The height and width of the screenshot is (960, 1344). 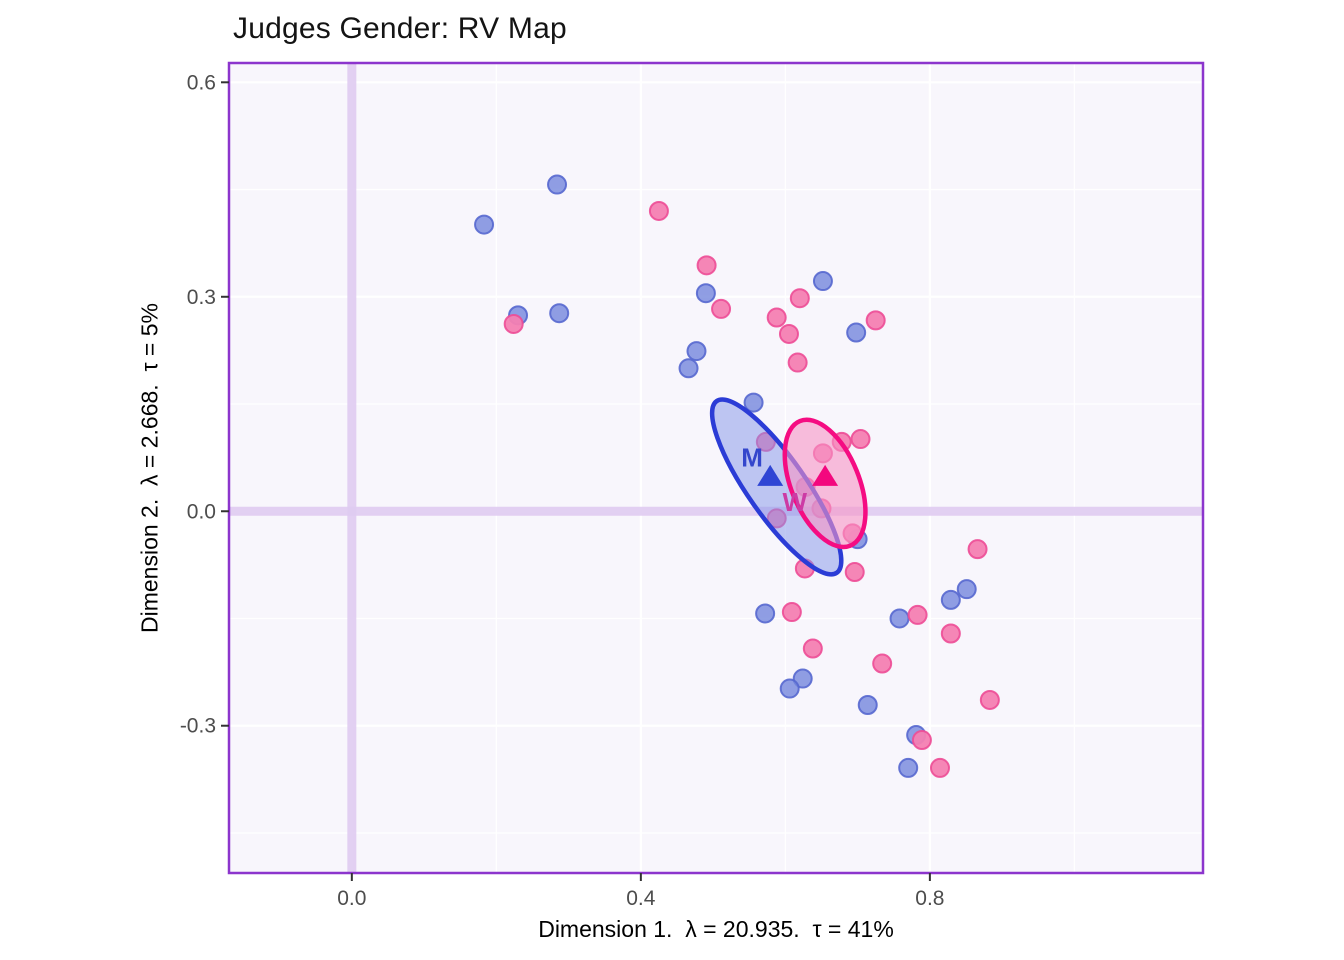 I want to click on centroid-label-w: W, so click(x=794, y=502).